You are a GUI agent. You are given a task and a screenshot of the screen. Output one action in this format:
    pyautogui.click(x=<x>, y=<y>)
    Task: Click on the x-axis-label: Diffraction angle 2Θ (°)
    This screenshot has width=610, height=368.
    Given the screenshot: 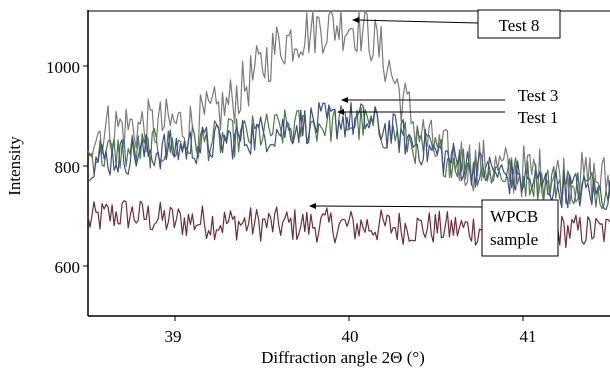 What is the action you would take?
    pyautogui.click(x=343, y=357)
    